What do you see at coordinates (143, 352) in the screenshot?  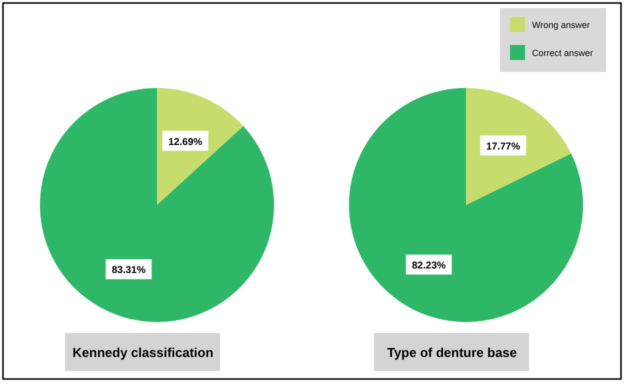 I see `text: Kennedy classification` at bounding box center [143, 352].